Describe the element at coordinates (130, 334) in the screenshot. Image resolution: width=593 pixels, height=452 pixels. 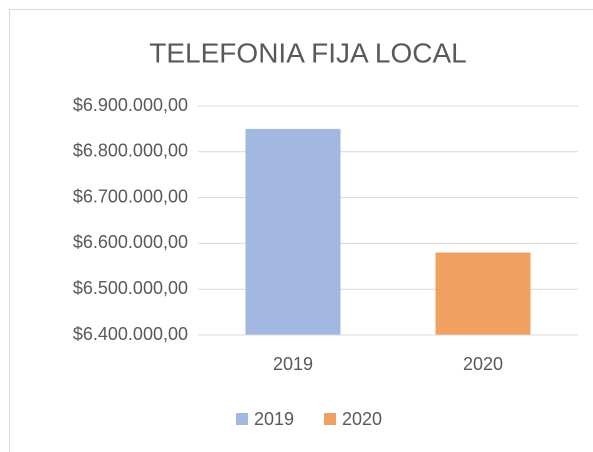
I see `y-tick-label: $6.400.000,00` at that location.